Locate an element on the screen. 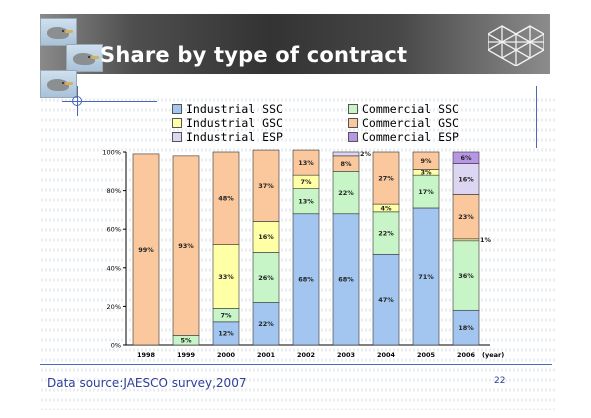 This screenshot has width=591, height=418. legend-label: Commercial ESP is located at coordinates (410, 137).